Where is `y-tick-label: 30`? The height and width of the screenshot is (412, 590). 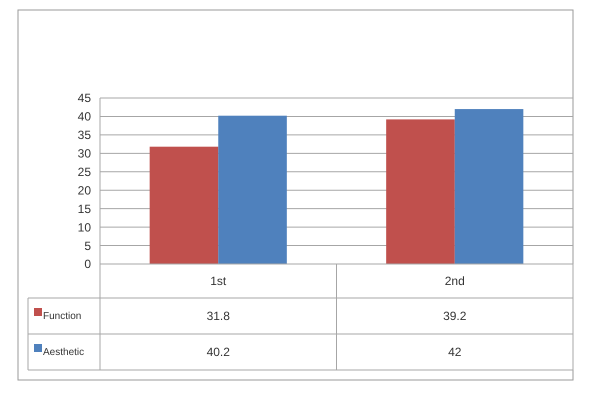
y-tick-label: 30 is located at coordinates (85, 153).